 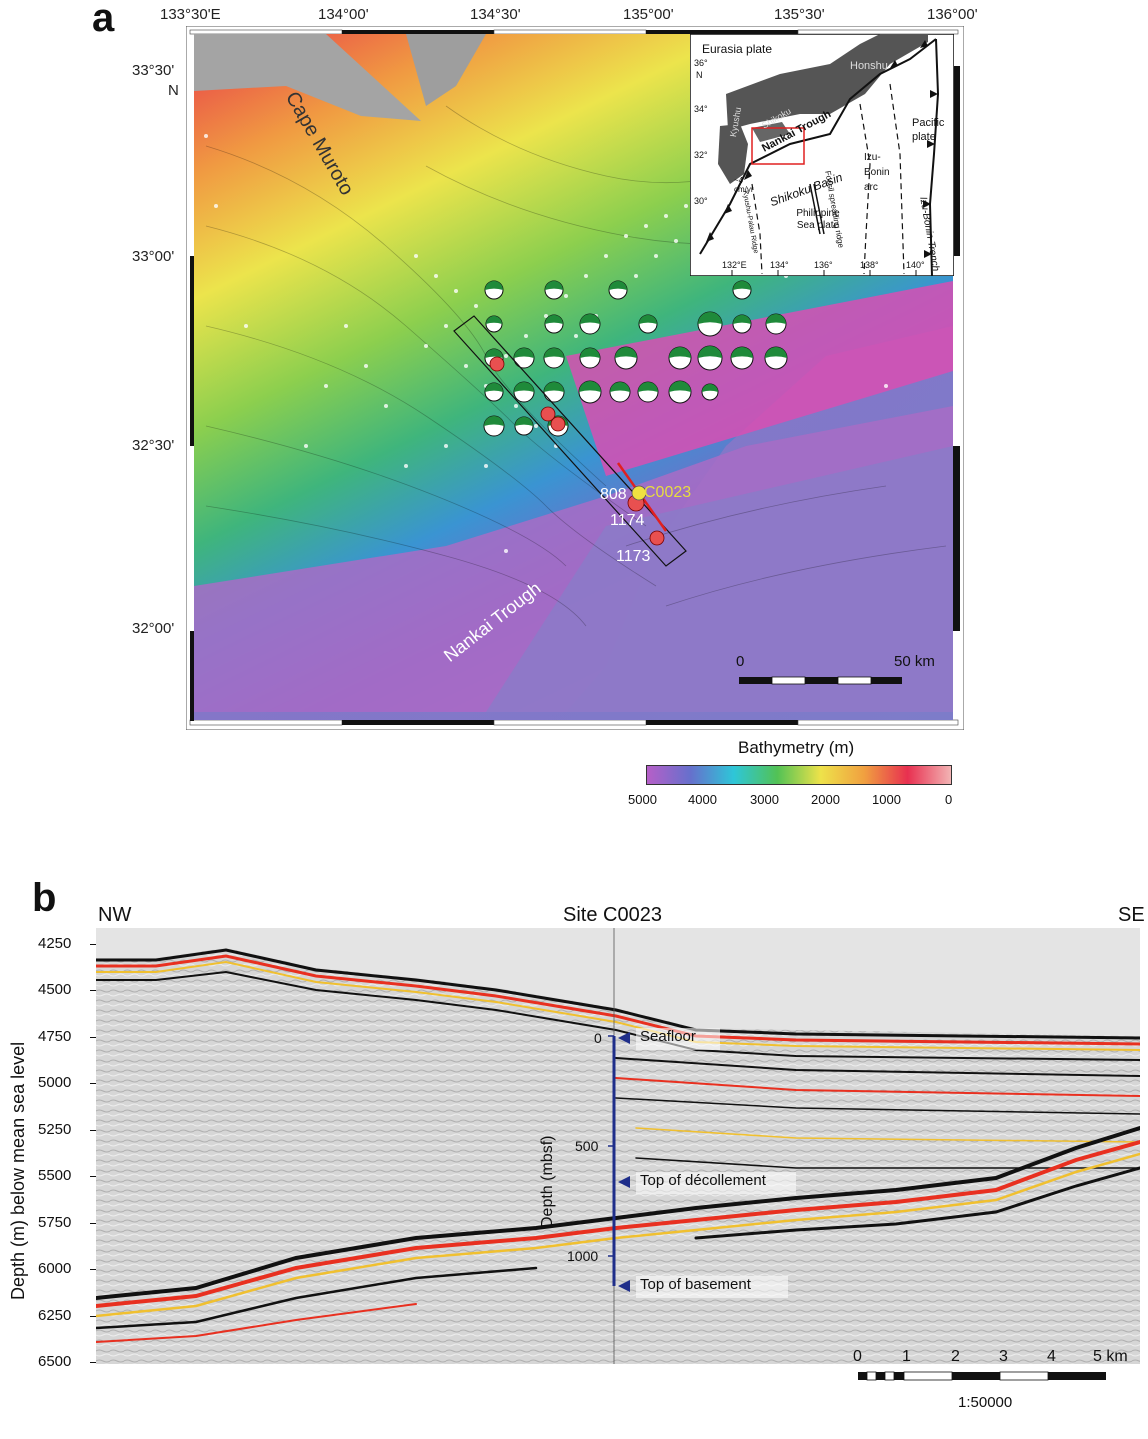 What do you see at coordinates (173, 90) in the screenshot?
I see `lat-unit: N` at bounding box center [173, 90].